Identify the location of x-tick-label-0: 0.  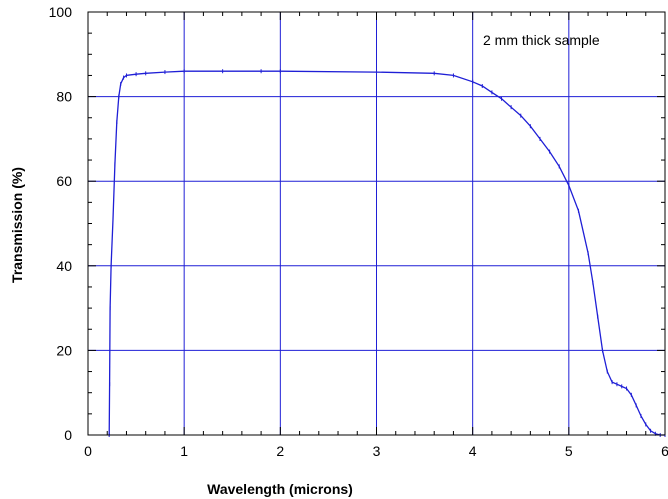
(88, 451).